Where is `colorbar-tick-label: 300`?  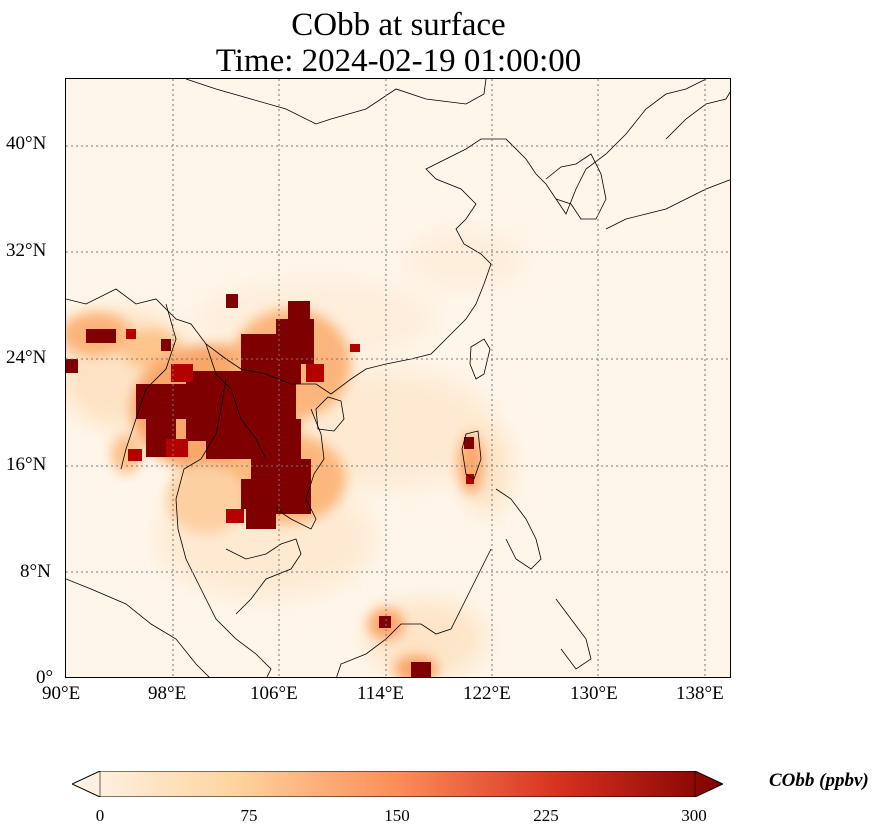
colorbar-tick-label: 300 is located at coordinates (694, 815).